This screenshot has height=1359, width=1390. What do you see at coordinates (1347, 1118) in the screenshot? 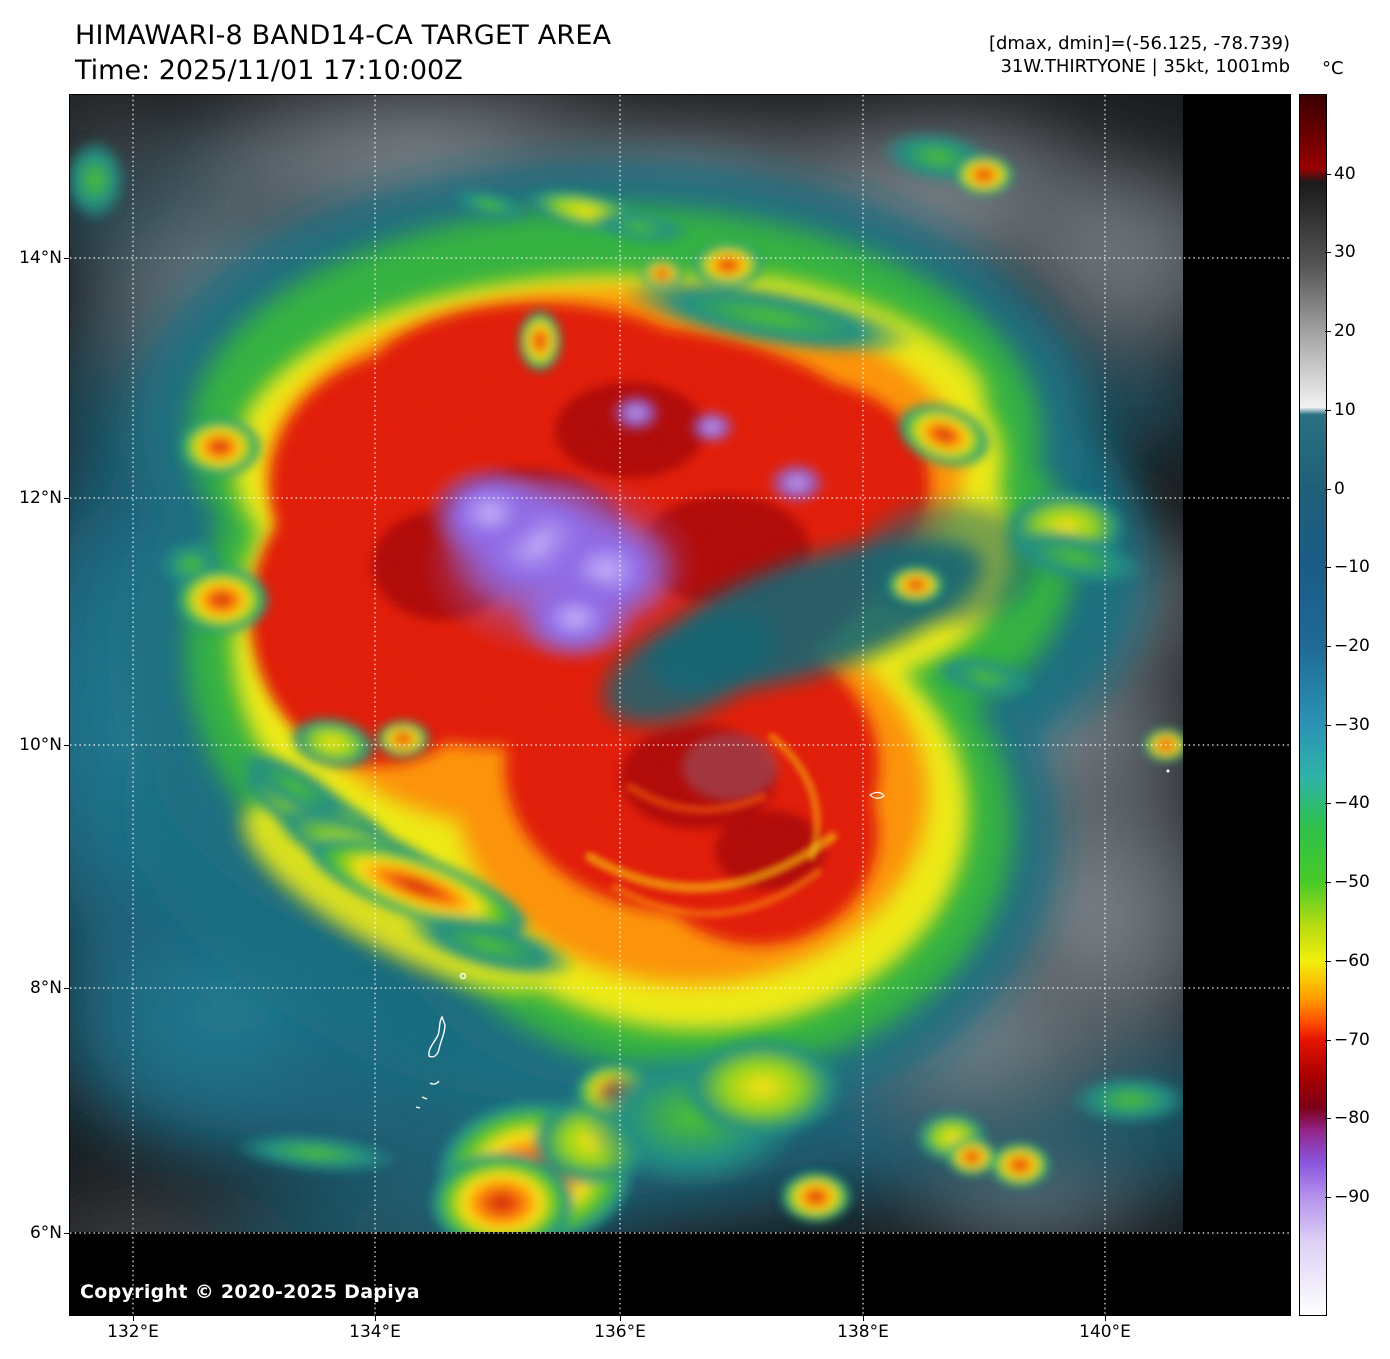
I see `cb-tick-m80: −80` at bounding box center [1347, 1118].